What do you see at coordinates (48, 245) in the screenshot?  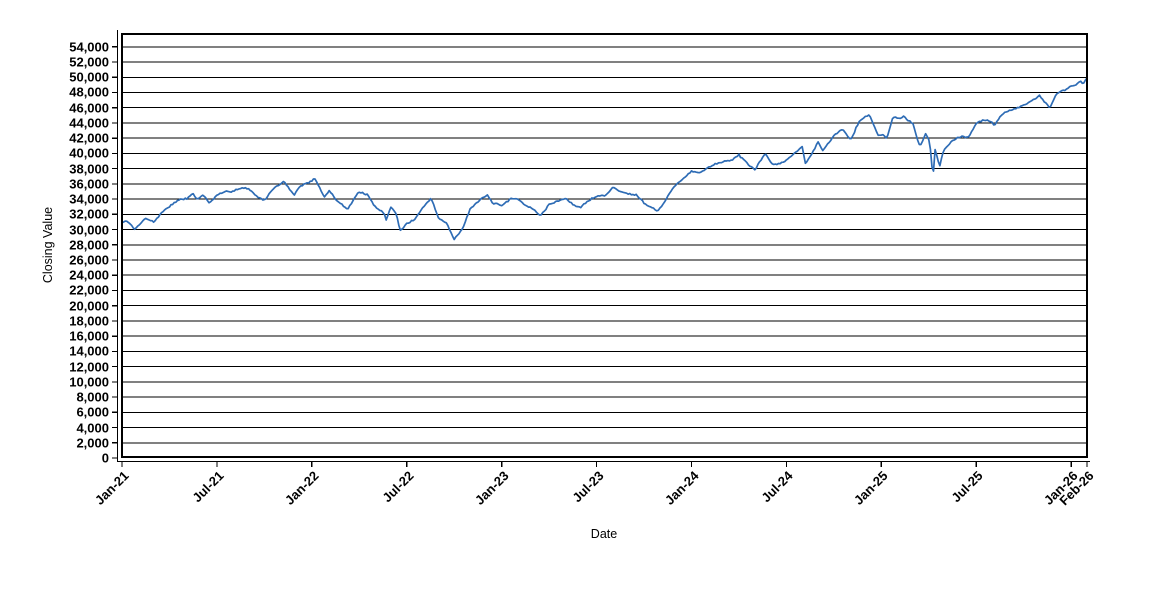 I see `y-axis-title: Closing Value` at bounding box center [48, 245].